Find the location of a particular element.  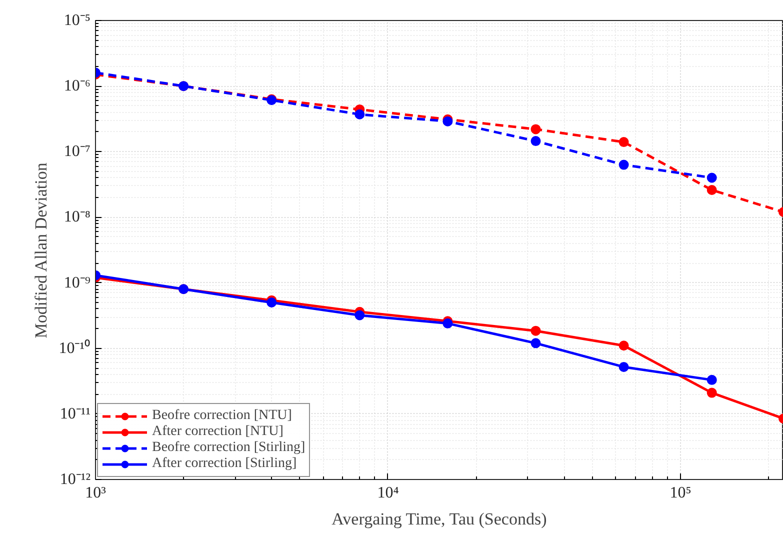

legend-label: Beofre correction [NTU] is located at coordinates (222, 416).